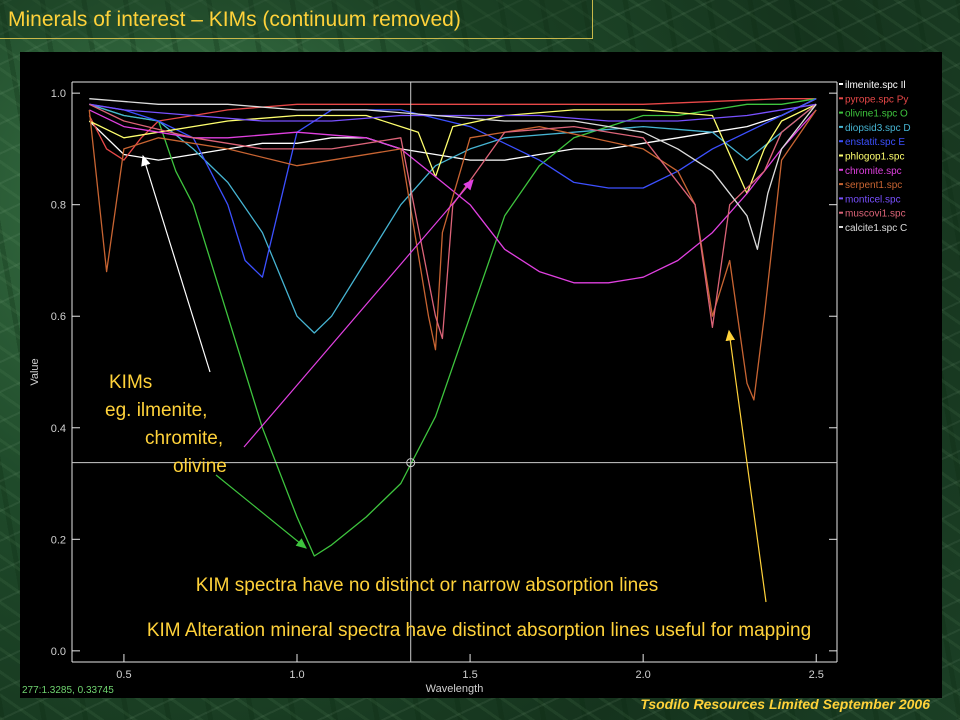  I want to click on series-line-ilmenite, so click(452, 129).